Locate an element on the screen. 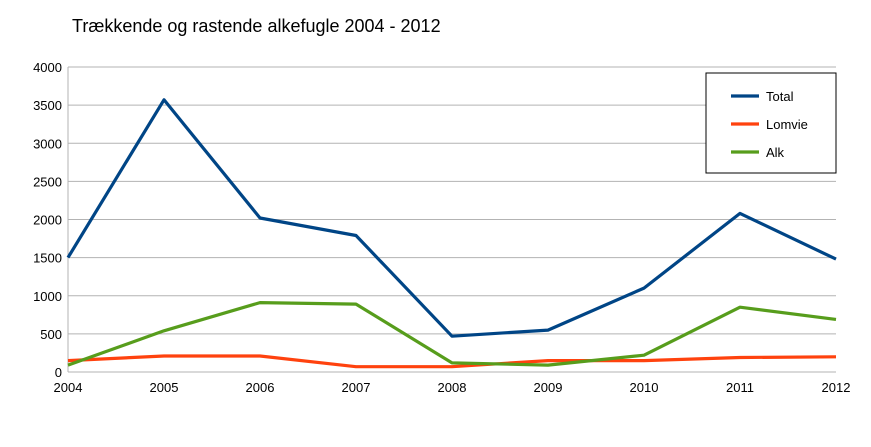  legend-label: Total is located at coordinates (780, 96).